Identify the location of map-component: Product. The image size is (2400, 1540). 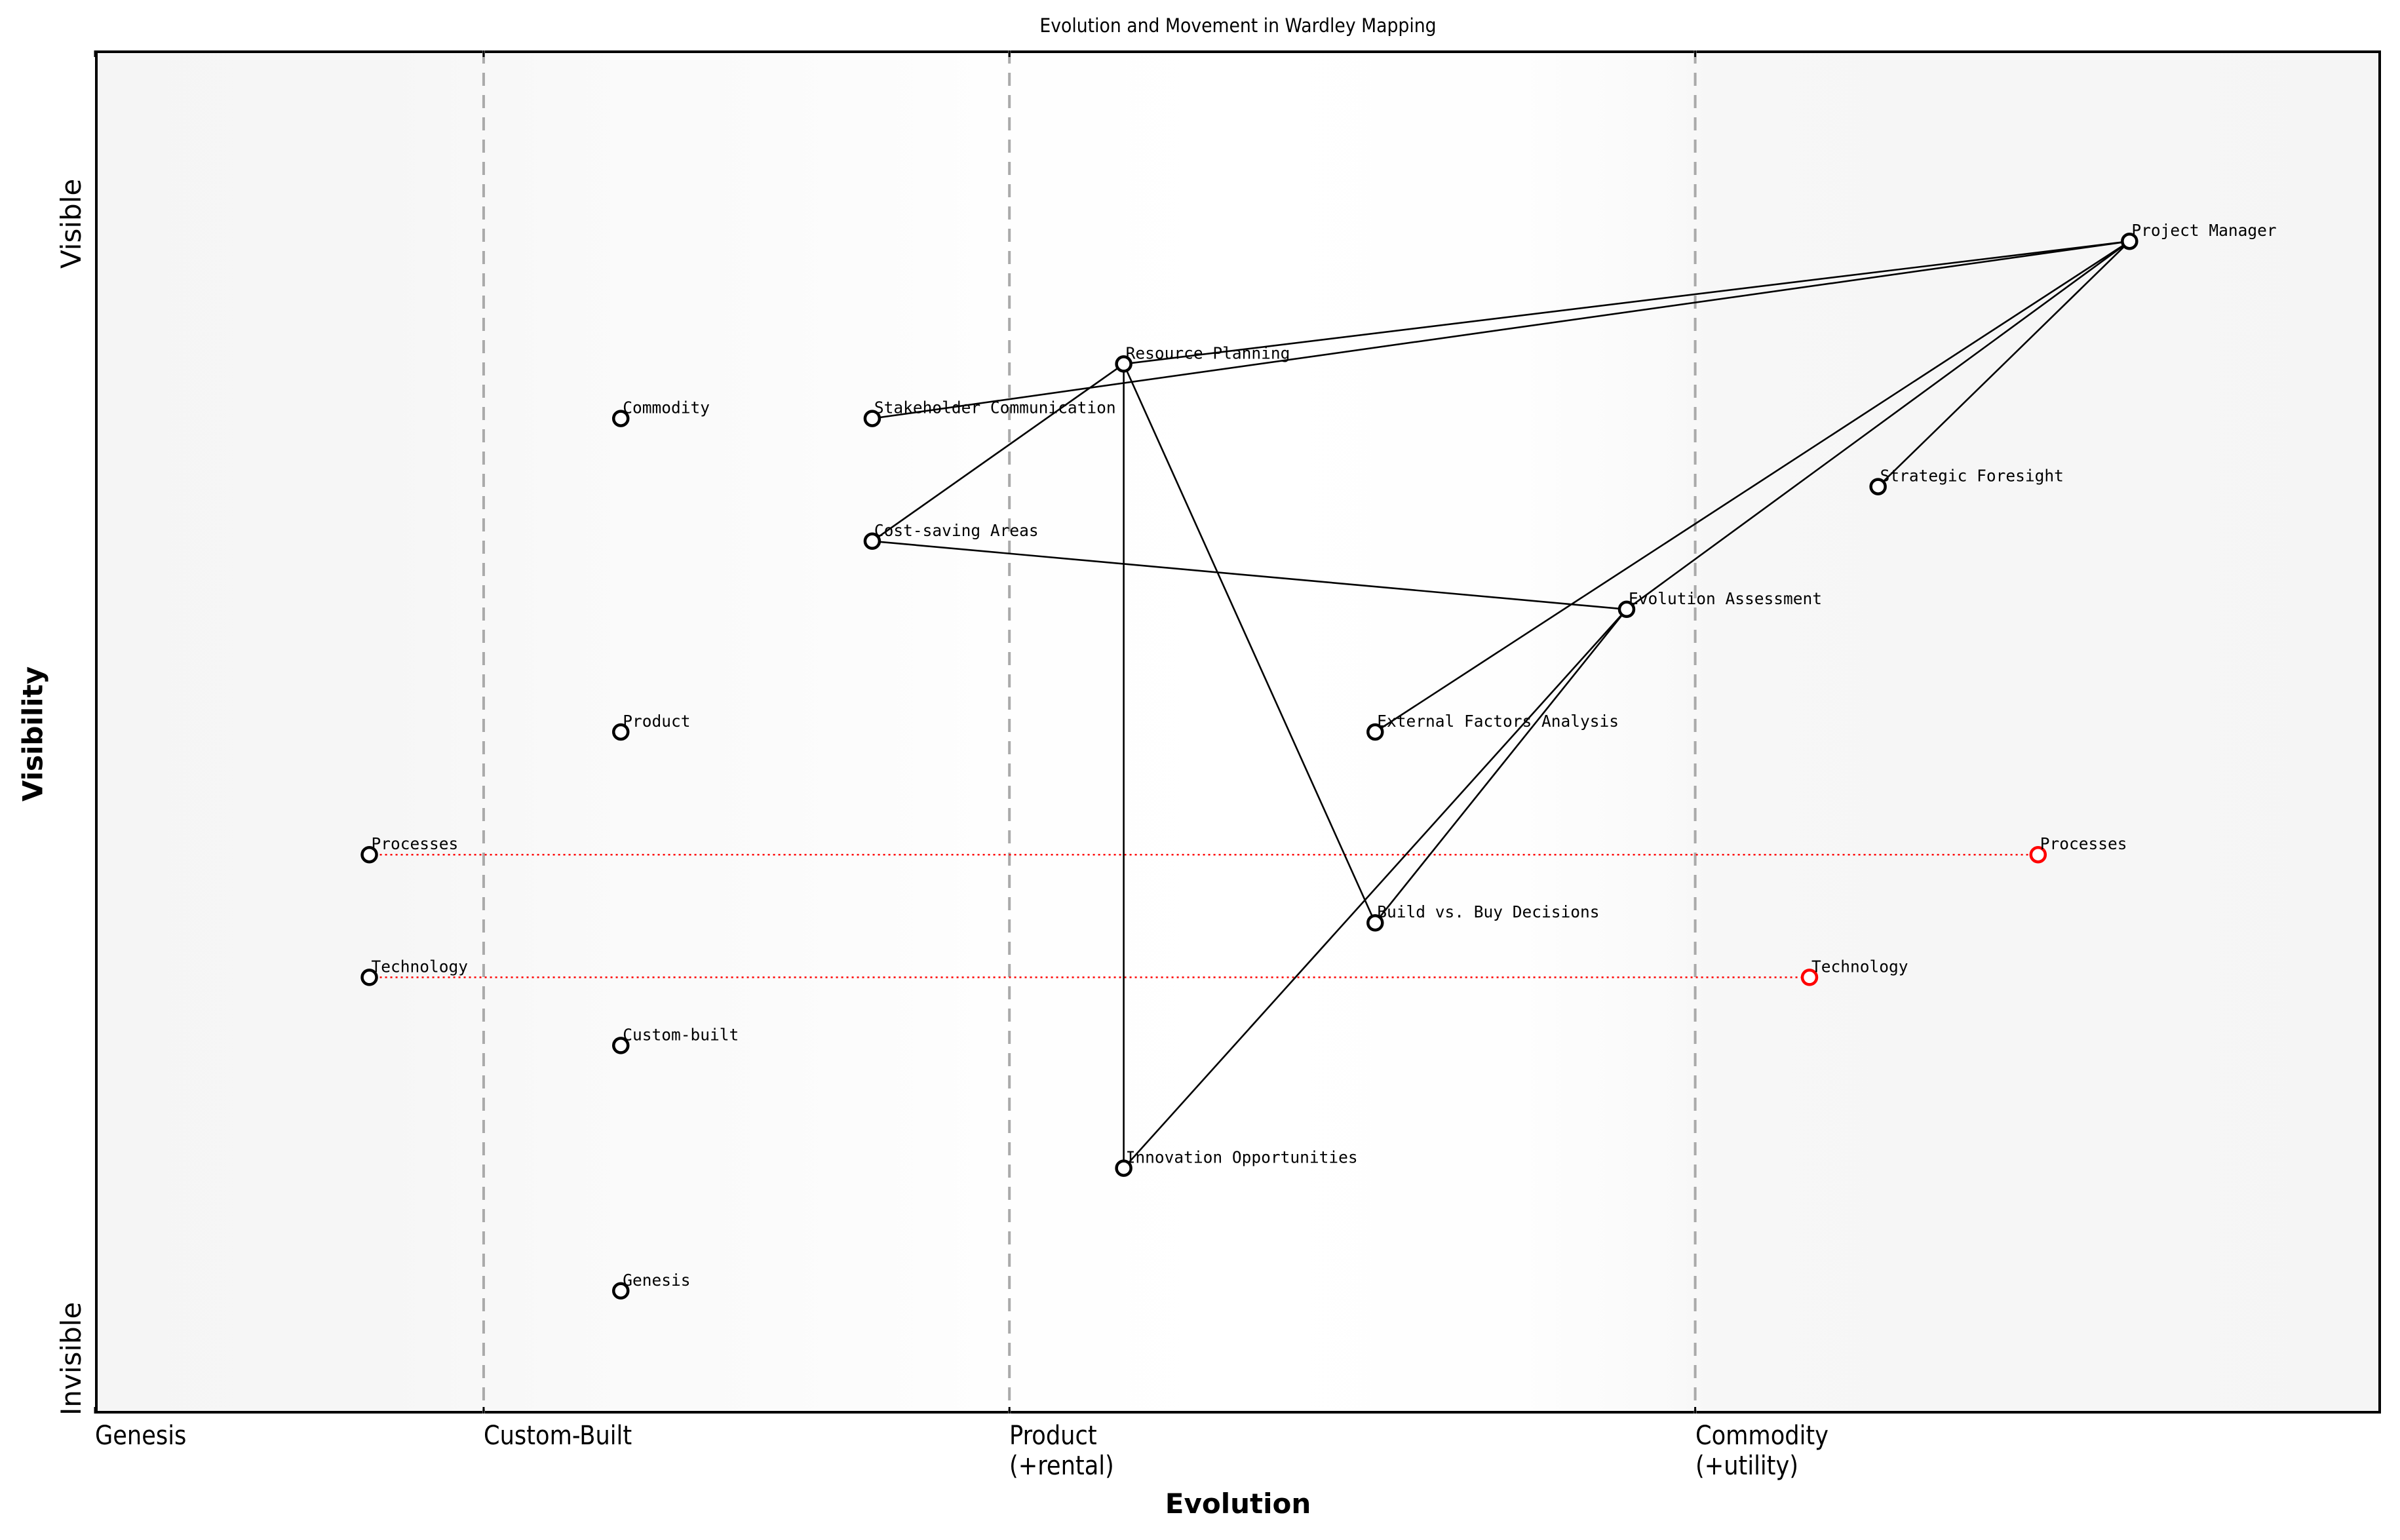
(651, 726).